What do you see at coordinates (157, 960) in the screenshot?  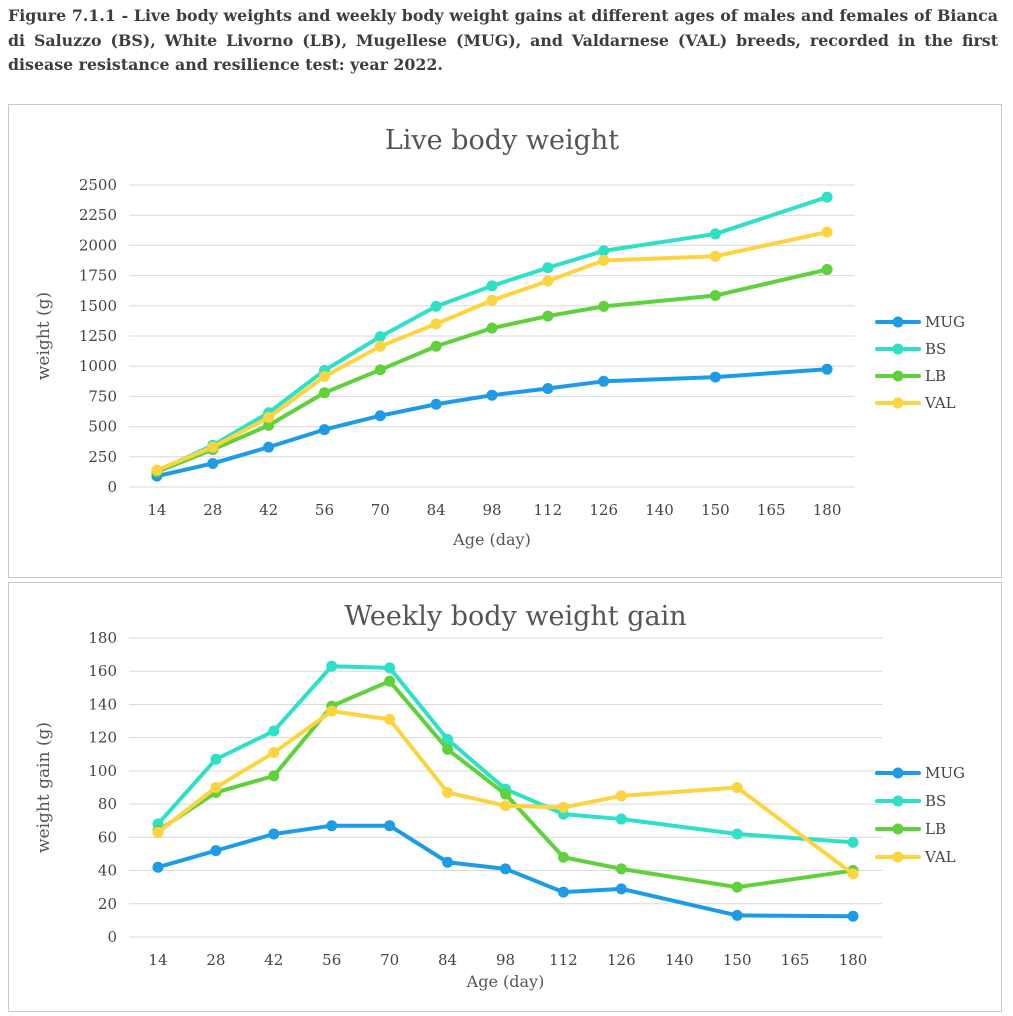 I see `wbg-x-tick-label: 14` at bounding box center [157, 960].